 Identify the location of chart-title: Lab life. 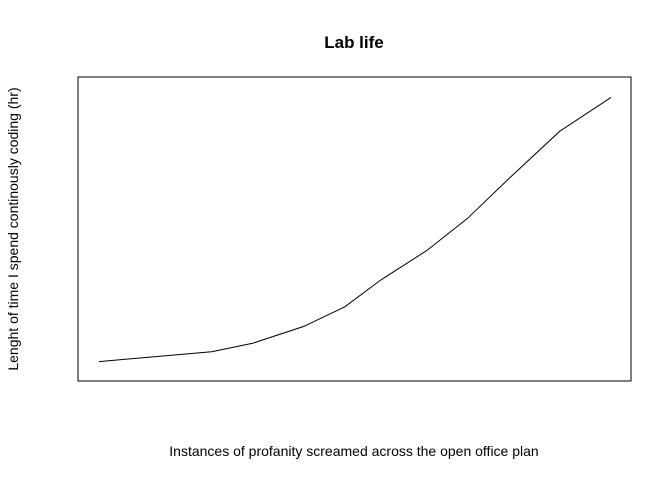
(354, 42).